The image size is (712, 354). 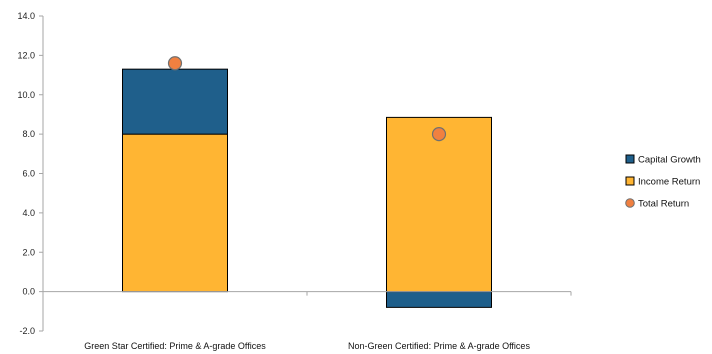 I want to click on legend: Capital Growth Income Return Total Return, so click(x=663, y=182).